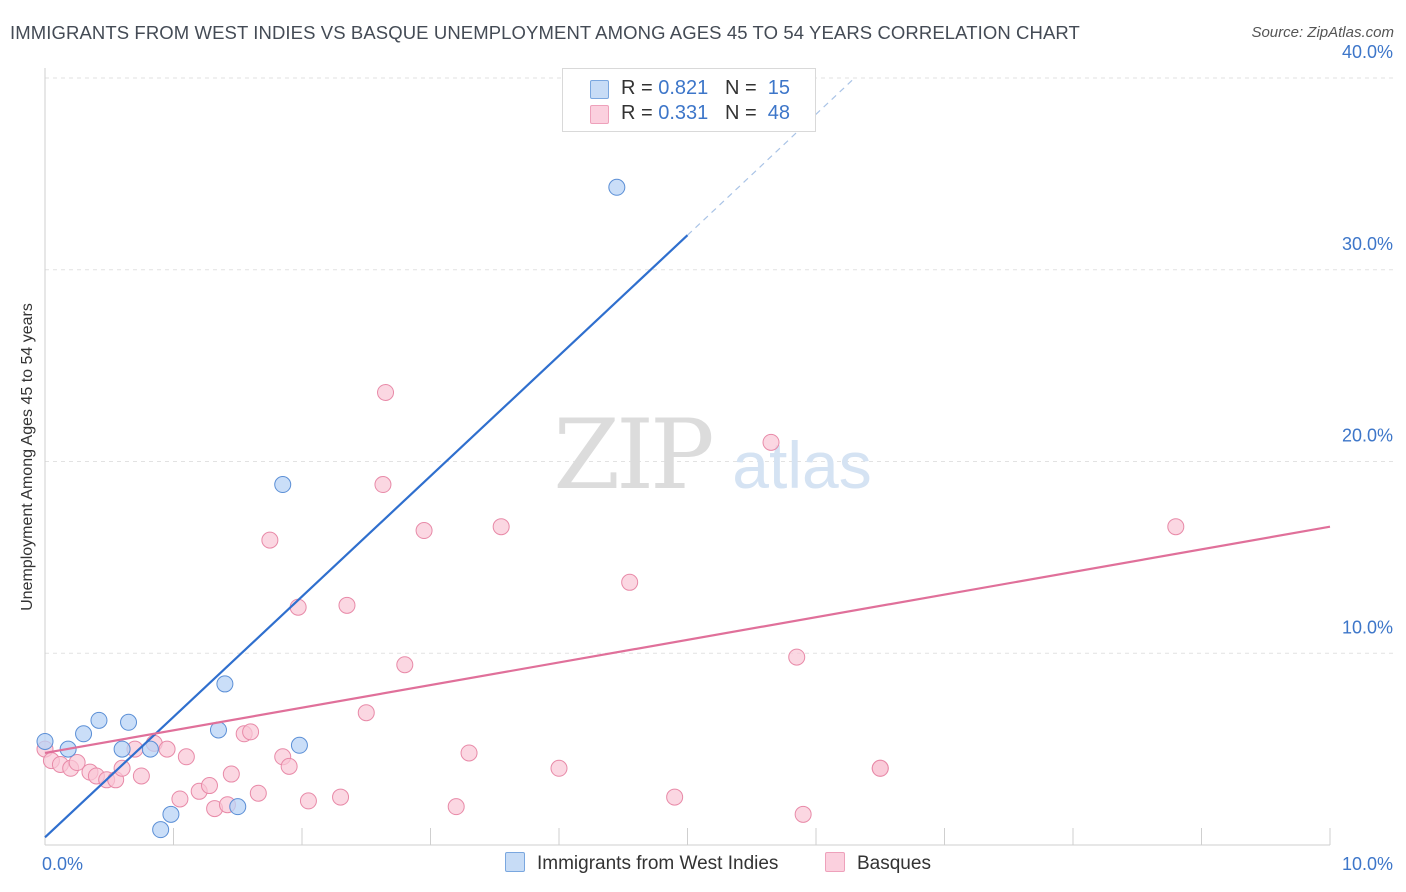  I want to click on y-tick-label: 30.0%, so click(1367, 244).